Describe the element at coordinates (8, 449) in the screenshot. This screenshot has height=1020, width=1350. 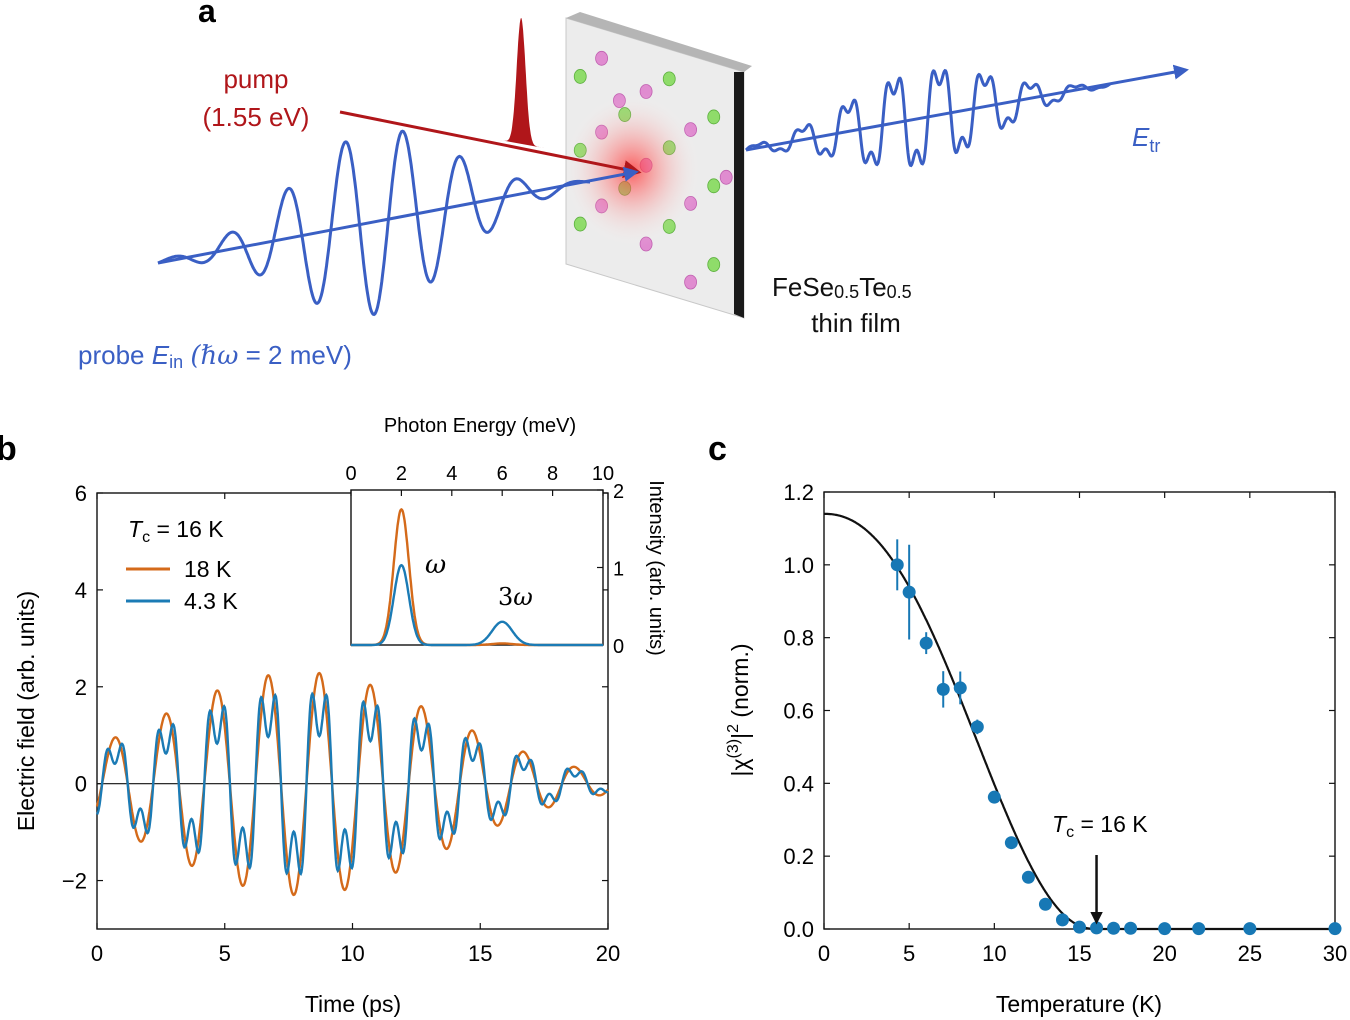
I see `panel-b-label: b` at that location.